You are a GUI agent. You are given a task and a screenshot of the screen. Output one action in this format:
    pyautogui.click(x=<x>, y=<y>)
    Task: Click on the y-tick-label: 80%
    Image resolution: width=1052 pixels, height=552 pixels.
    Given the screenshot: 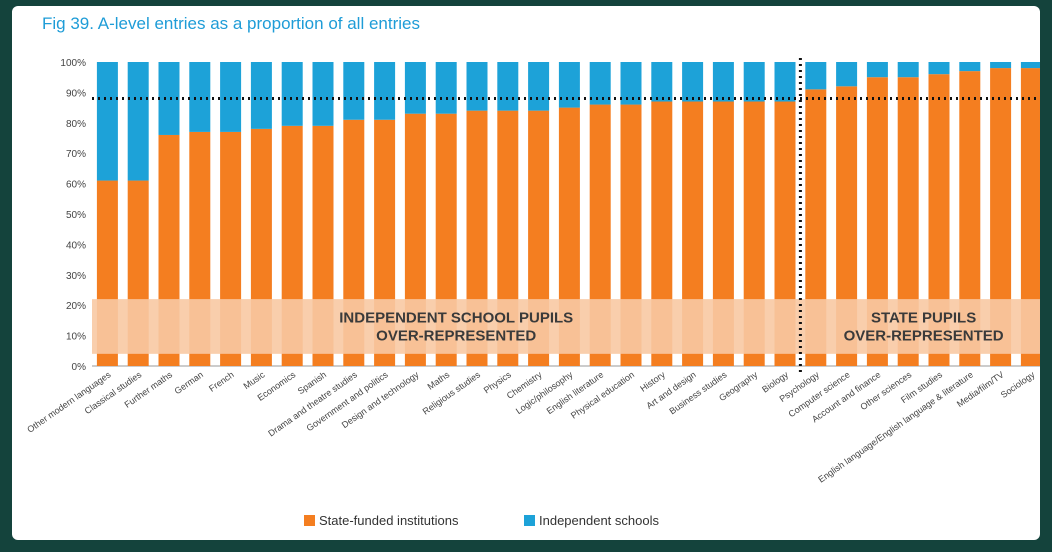 What is the action you would take?
    pyautogui.click(x=76, y=124)
    